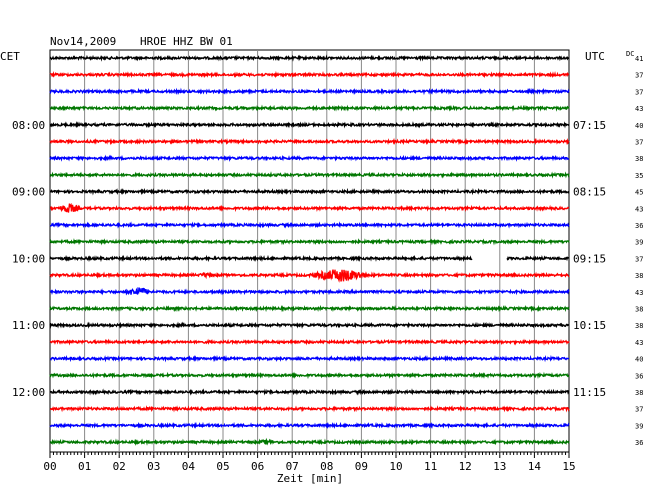  I want to click on utc-hour-label: 07:15, so click(589, 125).